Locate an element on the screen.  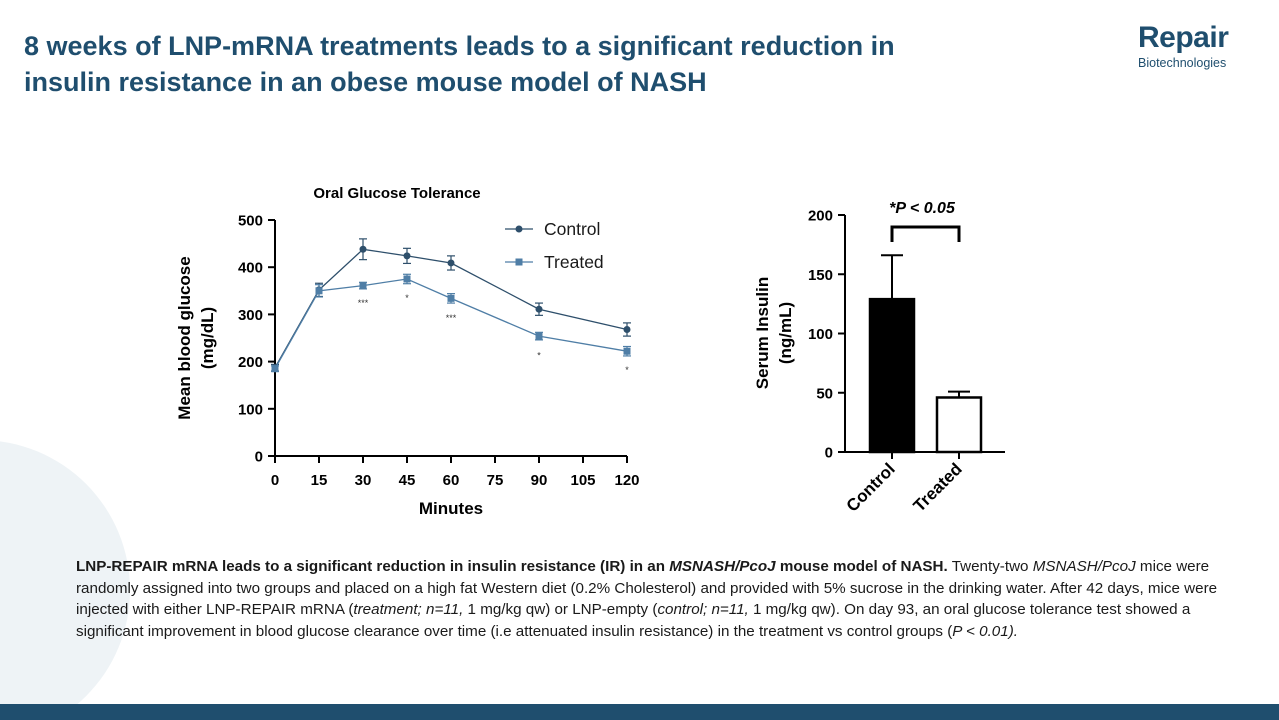
ogtt-y-tick-label: 200 is located at coordinates (250, 362).